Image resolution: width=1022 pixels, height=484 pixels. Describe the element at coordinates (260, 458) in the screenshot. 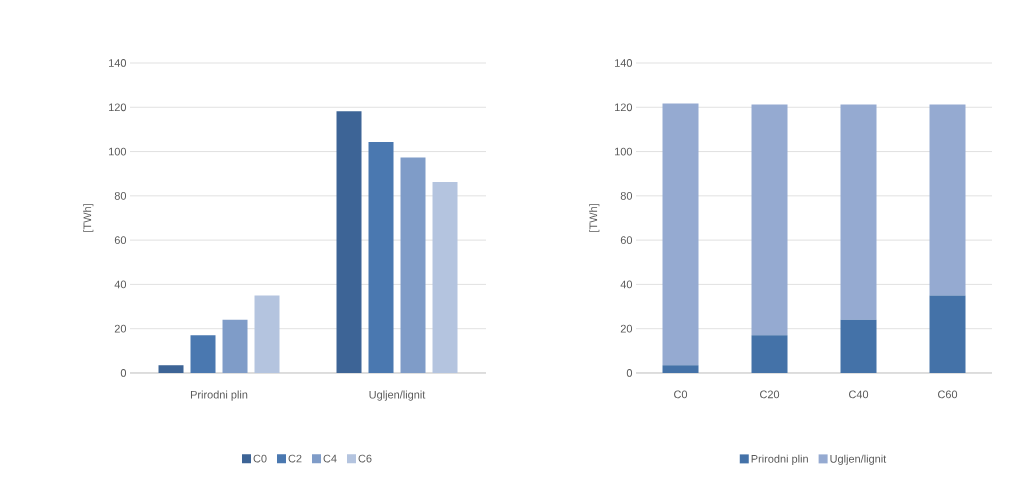

I see `legend-label: C0` at that location.